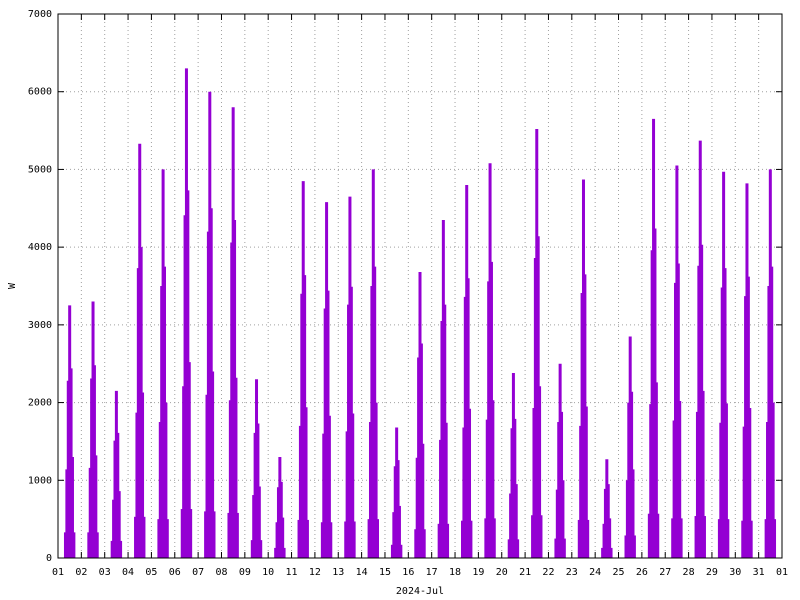 The height and width of the screenshot is (600, 800). What do you see at coordinates (595, 572) in the screenshot?
I see `x-tick-label: 24` at bounding box center [595, 572].